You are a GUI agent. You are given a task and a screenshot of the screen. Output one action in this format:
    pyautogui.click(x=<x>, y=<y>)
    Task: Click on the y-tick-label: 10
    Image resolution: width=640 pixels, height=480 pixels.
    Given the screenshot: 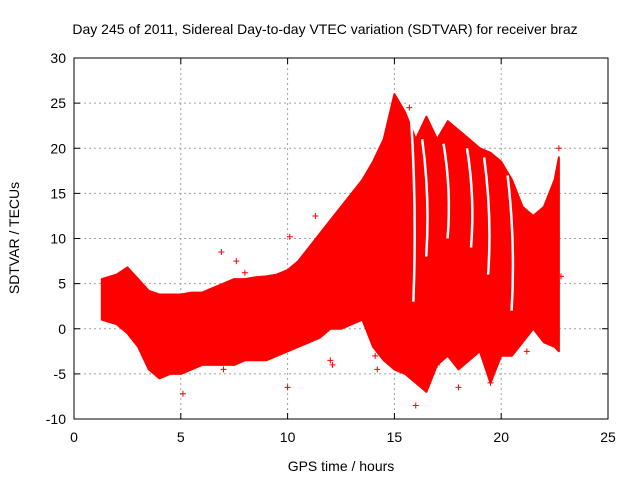 What is the action you would take?
    pyautogui.click(x=58, y=239)
    